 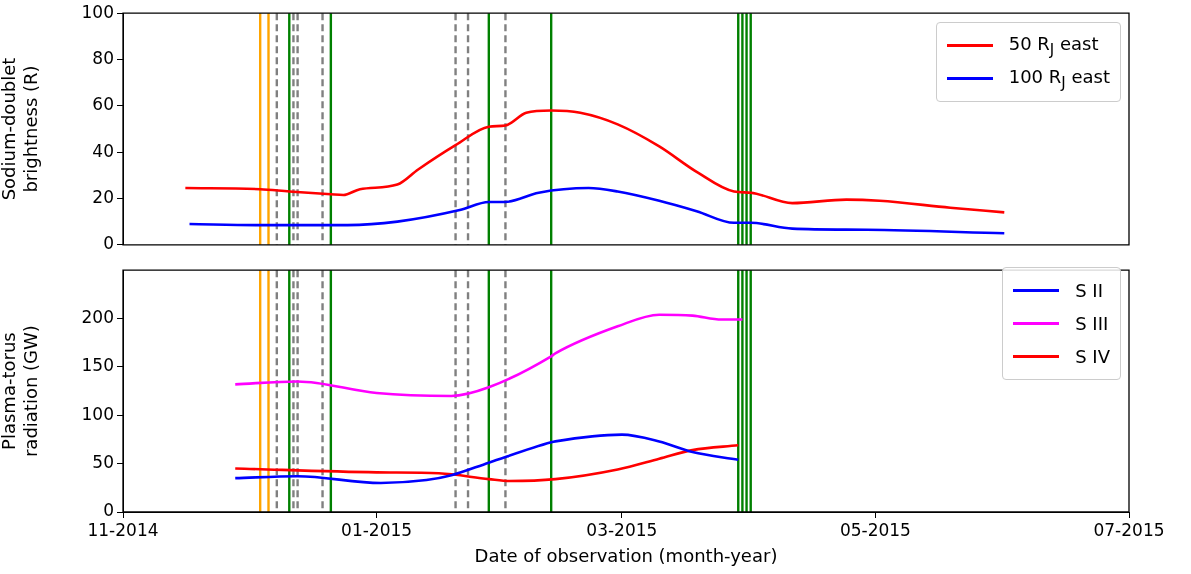 I want to click on x-tick-label: 05-2015, so click(x=875, y=529).